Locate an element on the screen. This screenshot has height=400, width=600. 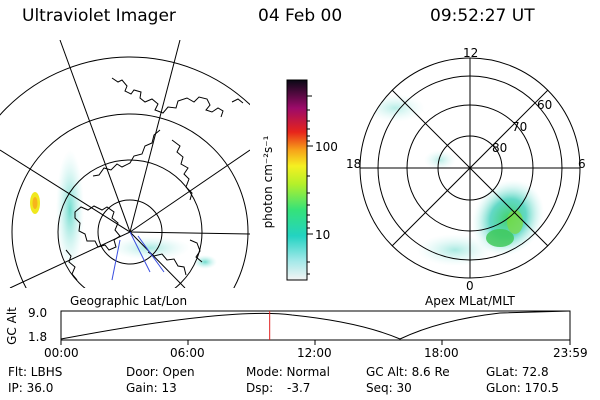
colorbar-tick-10: 10 is located at coordinates (323, 235).